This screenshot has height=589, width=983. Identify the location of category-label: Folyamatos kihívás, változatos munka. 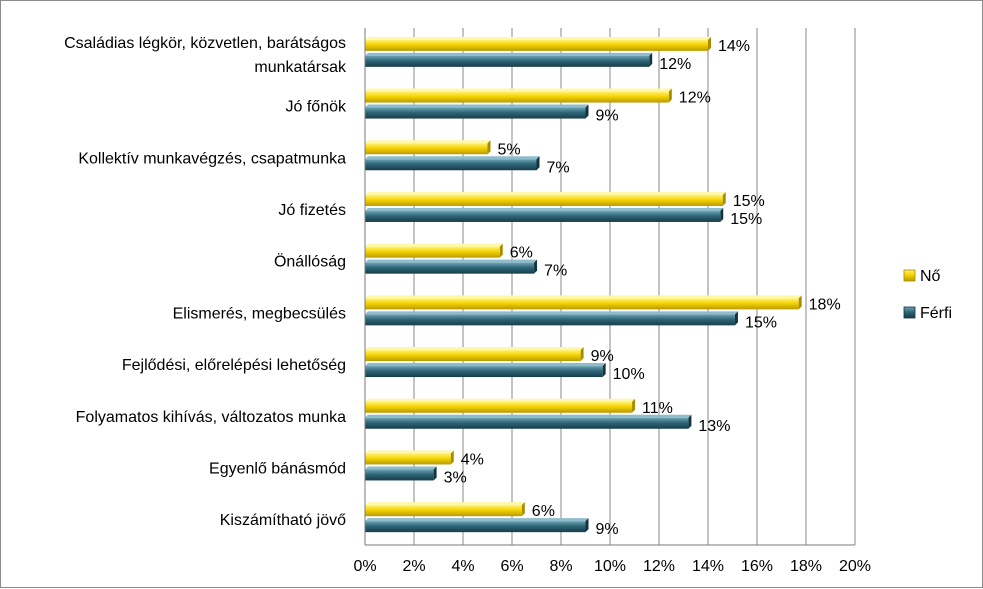
(211, 417).